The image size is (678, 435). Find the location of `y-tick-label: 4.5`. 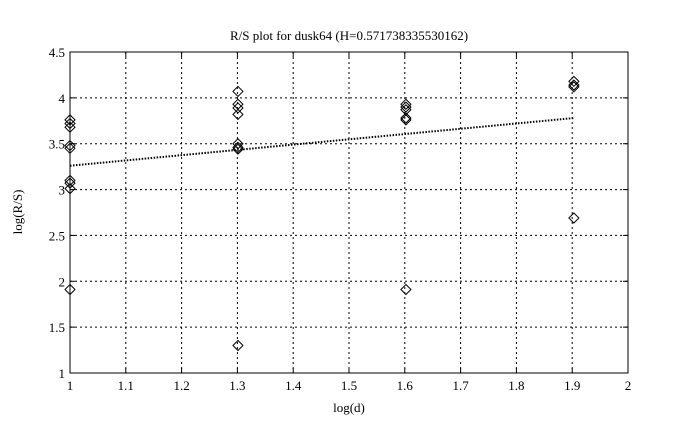

y-tick-label: 4.5 is located at coordinates (57, 52).